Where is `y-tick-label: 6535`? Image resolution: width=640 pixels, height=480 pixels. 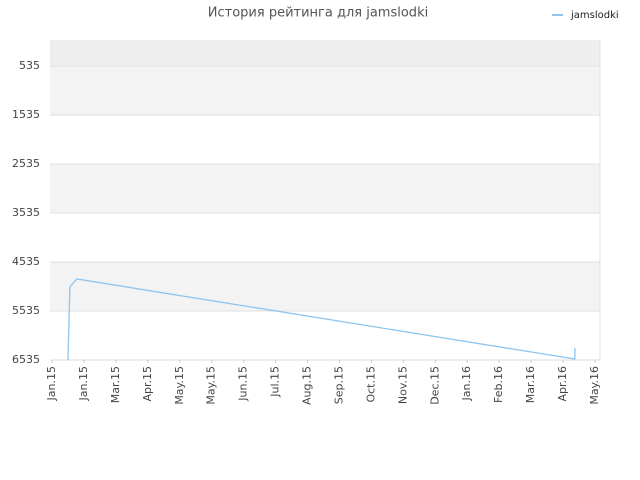
y-tick-label: 6535 is located at coordinates (26, 359).